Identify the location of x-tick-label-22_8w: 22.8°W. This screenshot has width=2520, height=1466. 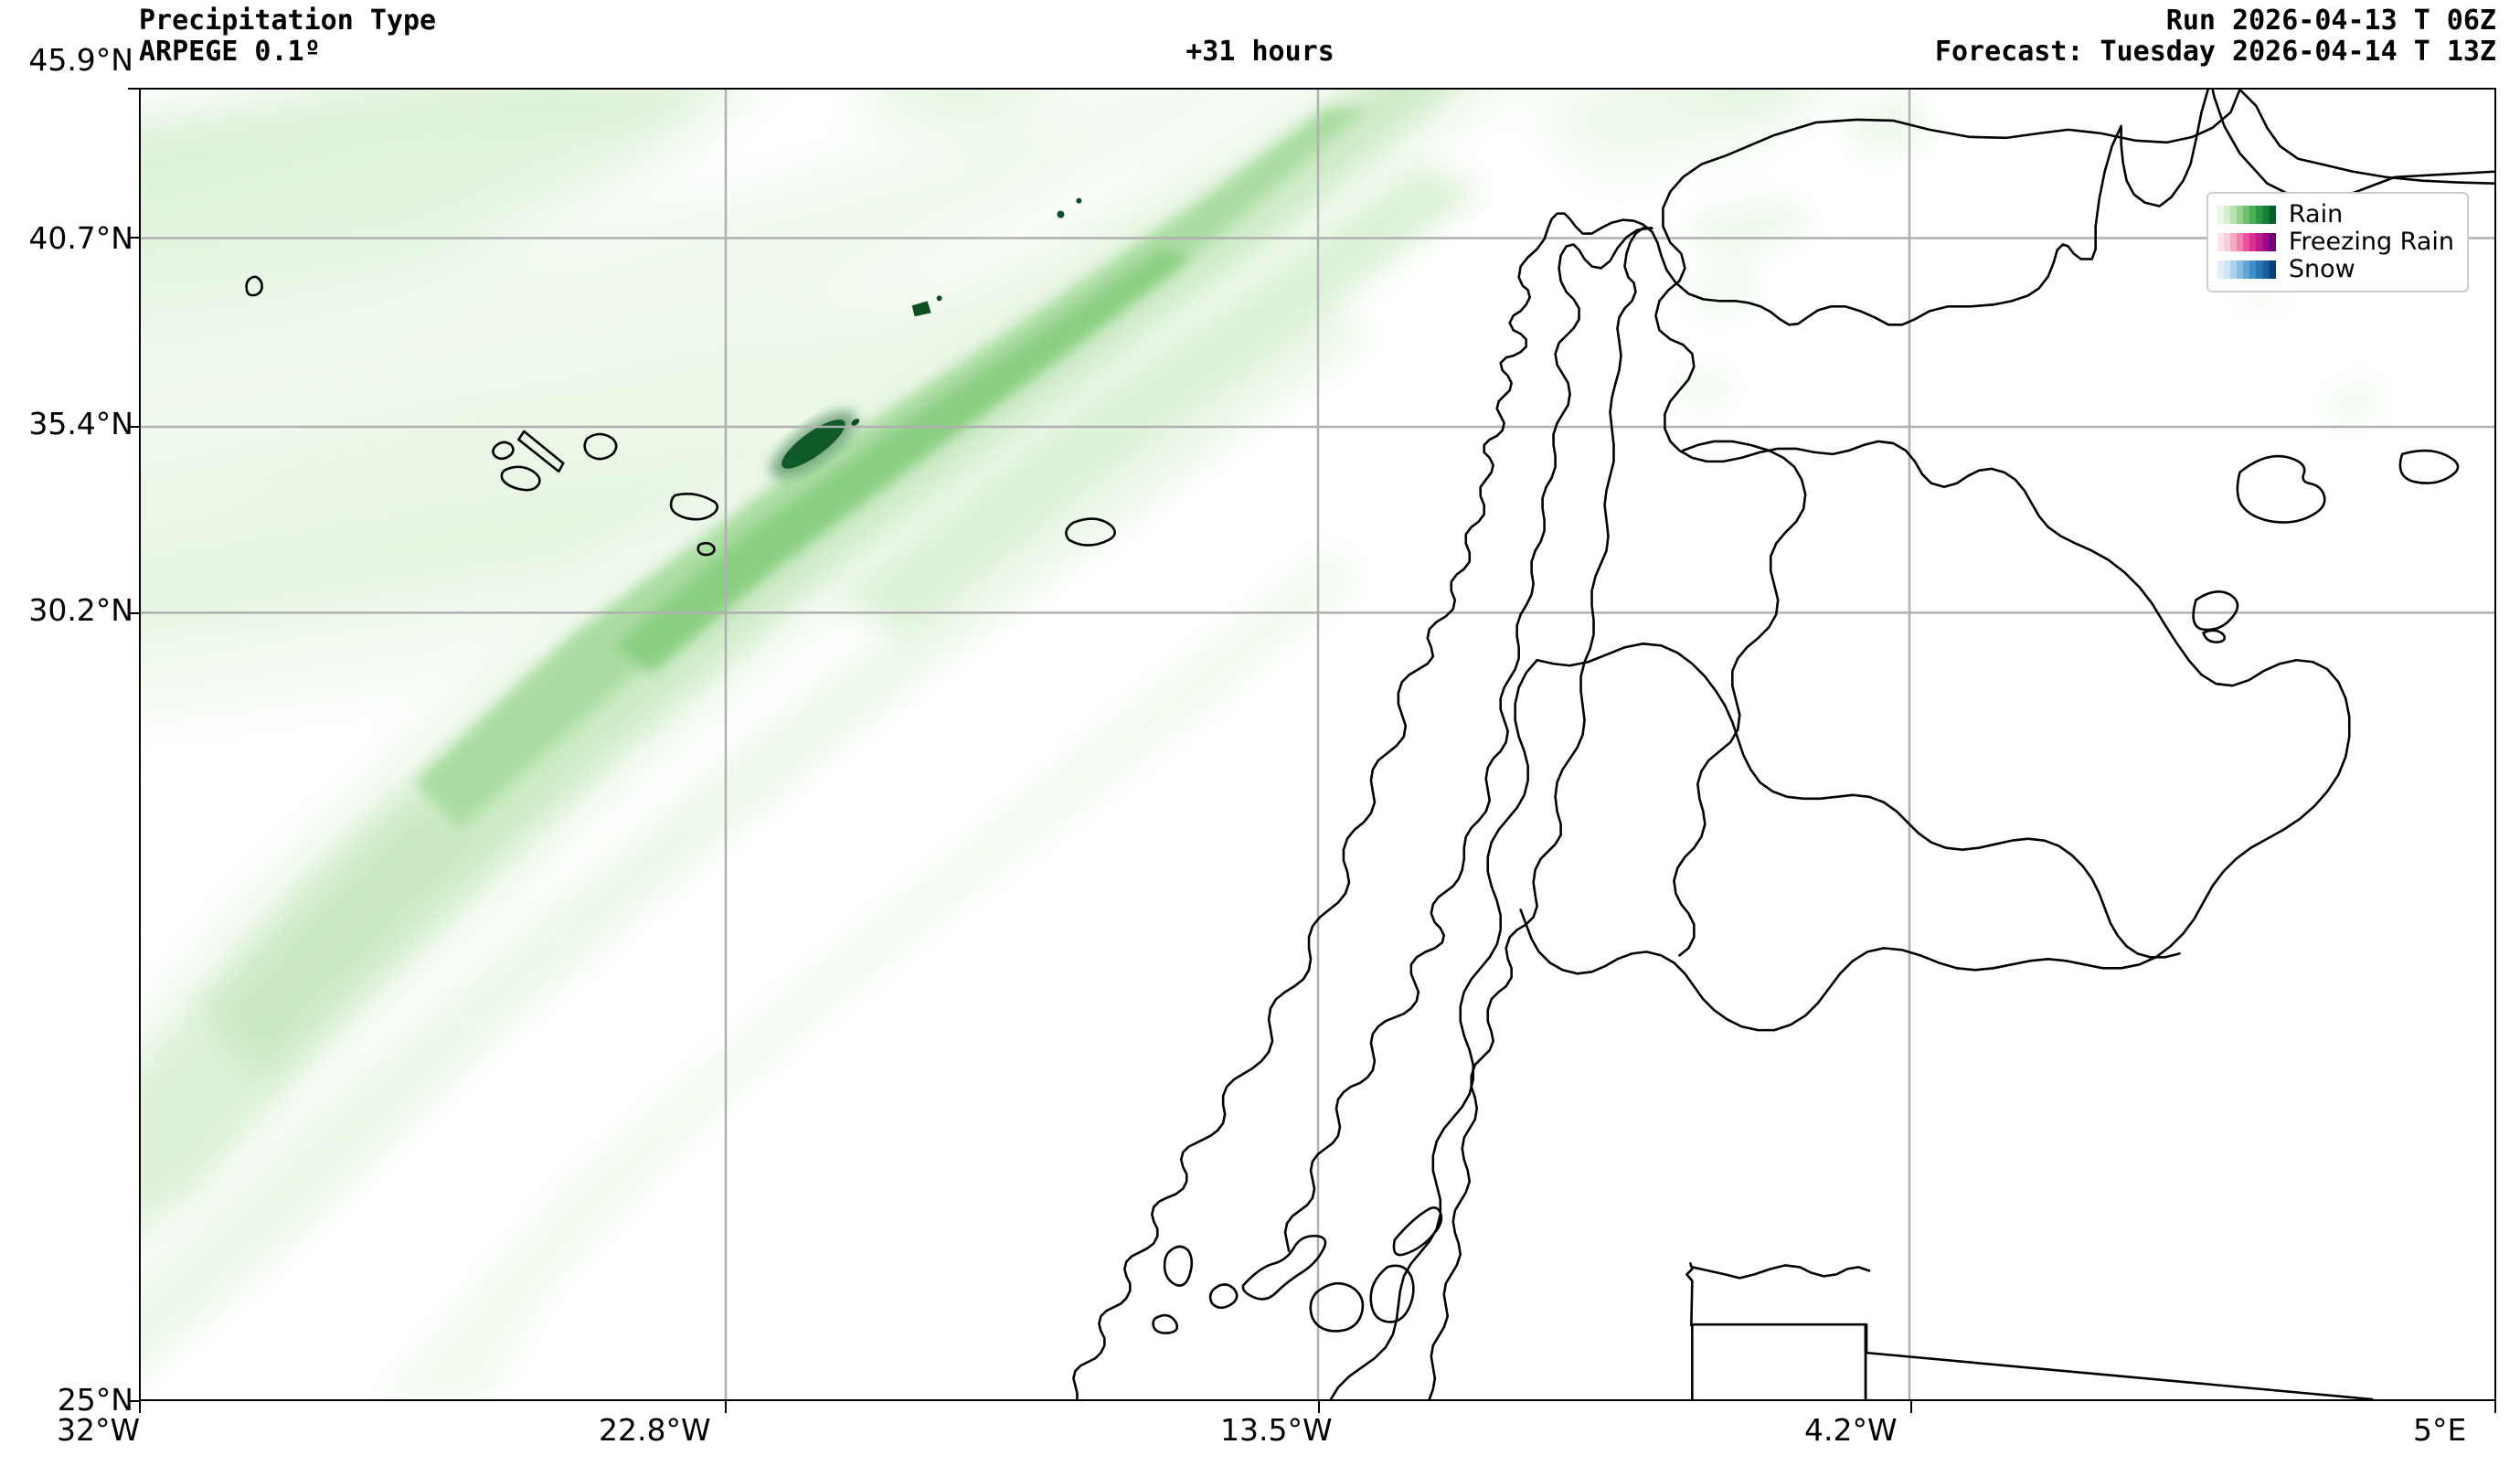
(655, 1430).